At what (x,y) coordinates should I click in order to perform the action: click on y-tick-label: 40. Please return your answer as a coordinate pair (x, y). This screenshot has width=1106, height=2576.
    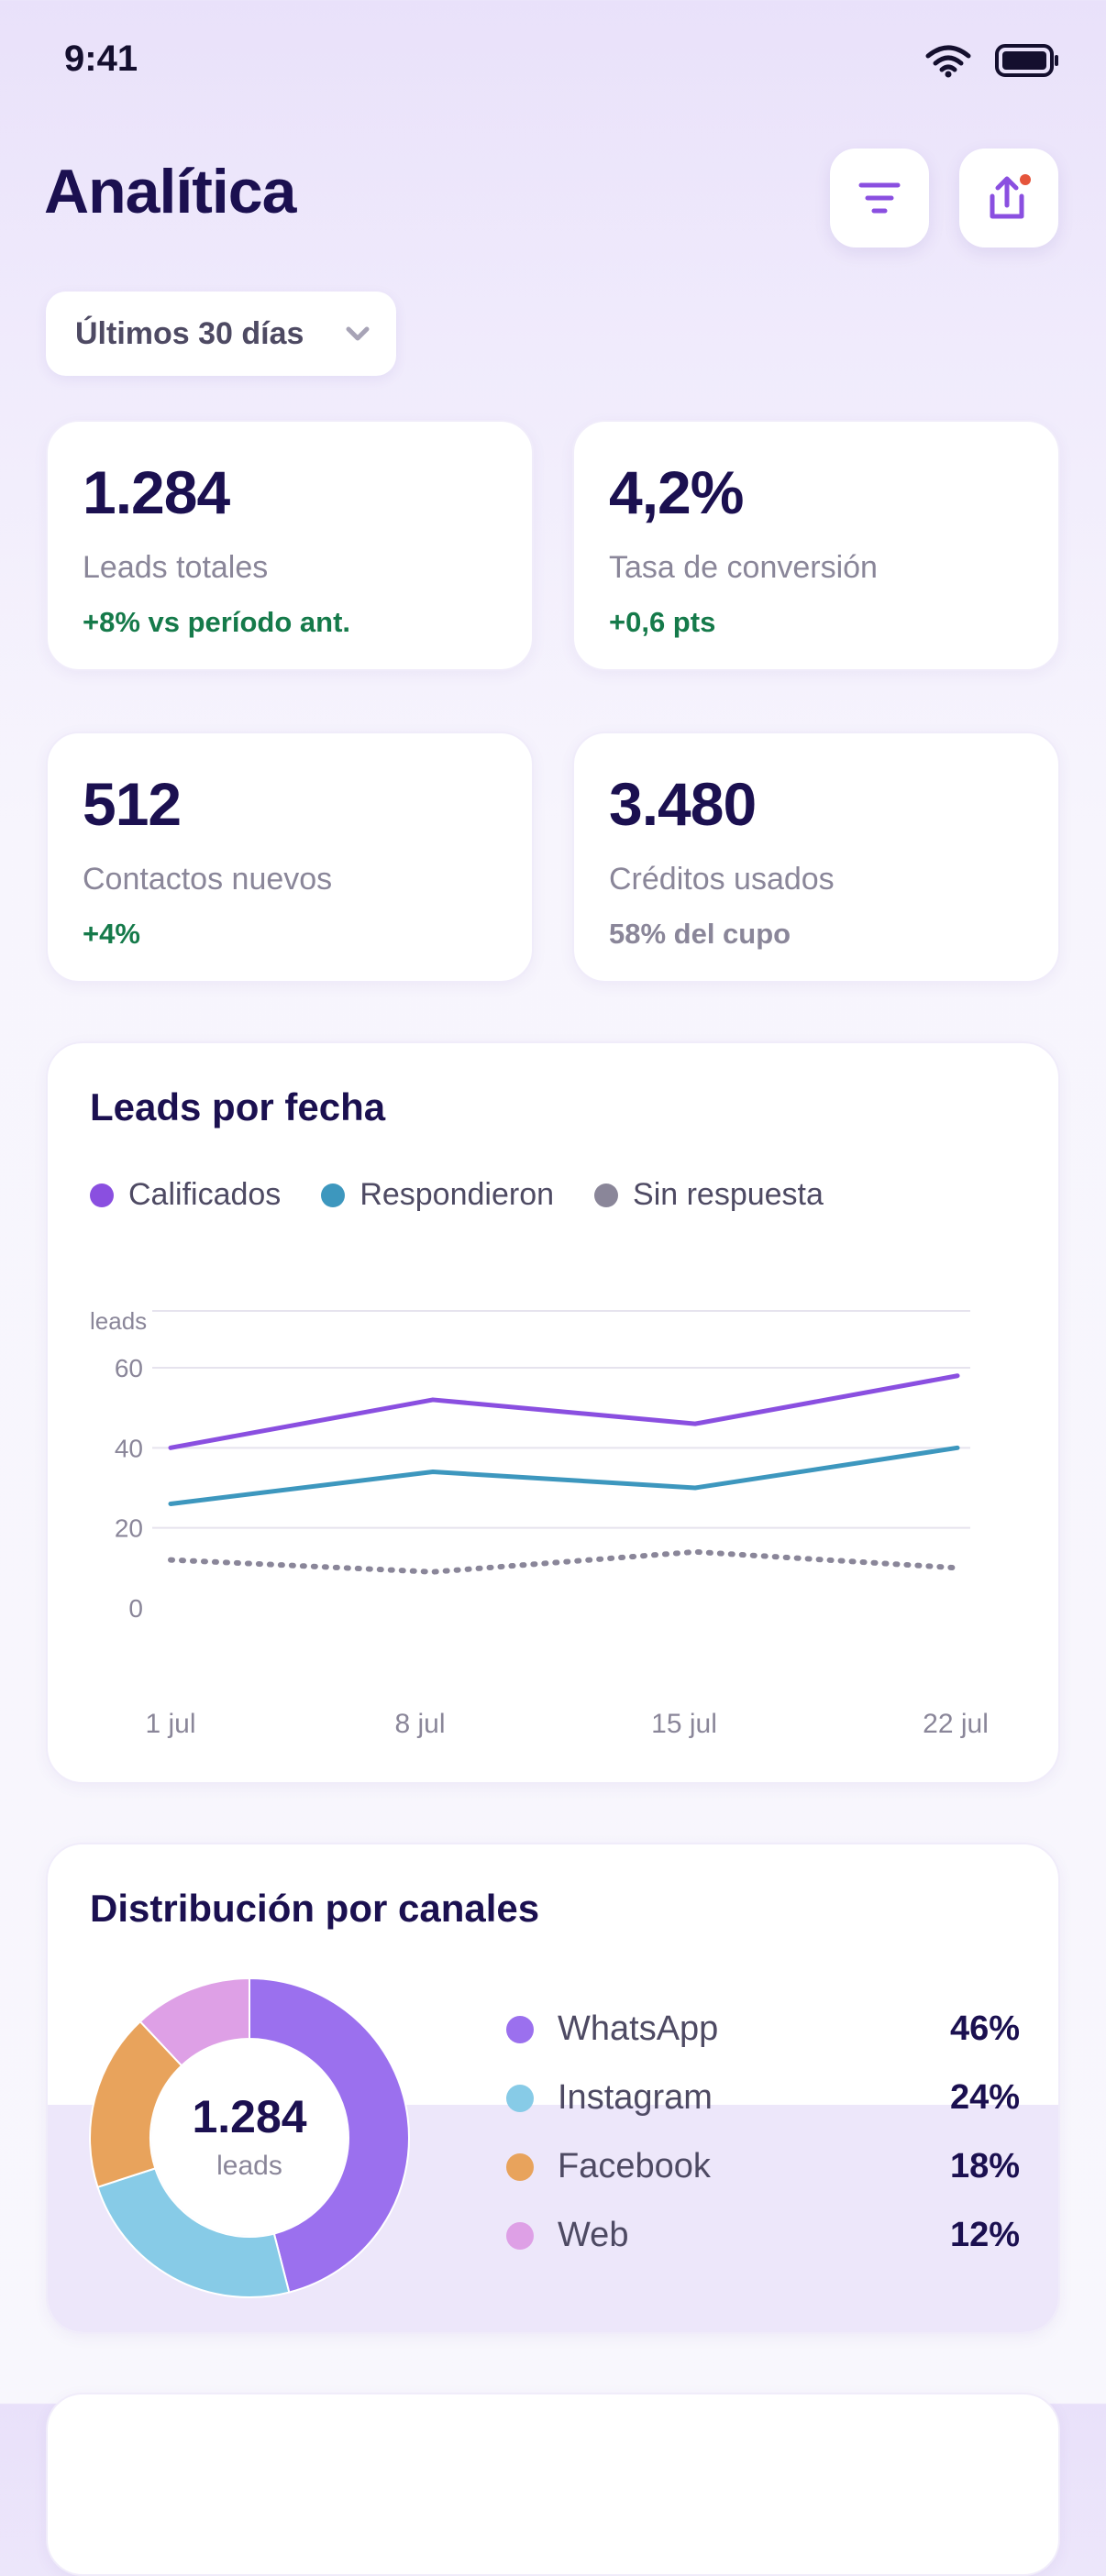
    Looking at the image, I should click on (129, 1448).